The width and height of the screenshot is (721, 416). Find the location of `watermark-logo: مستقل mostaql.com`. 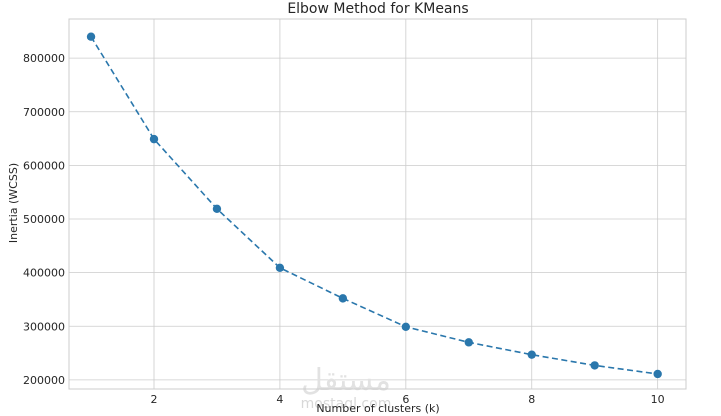

watermark-logo: مستقل mostaql.com is located at coordinates (346, 387).